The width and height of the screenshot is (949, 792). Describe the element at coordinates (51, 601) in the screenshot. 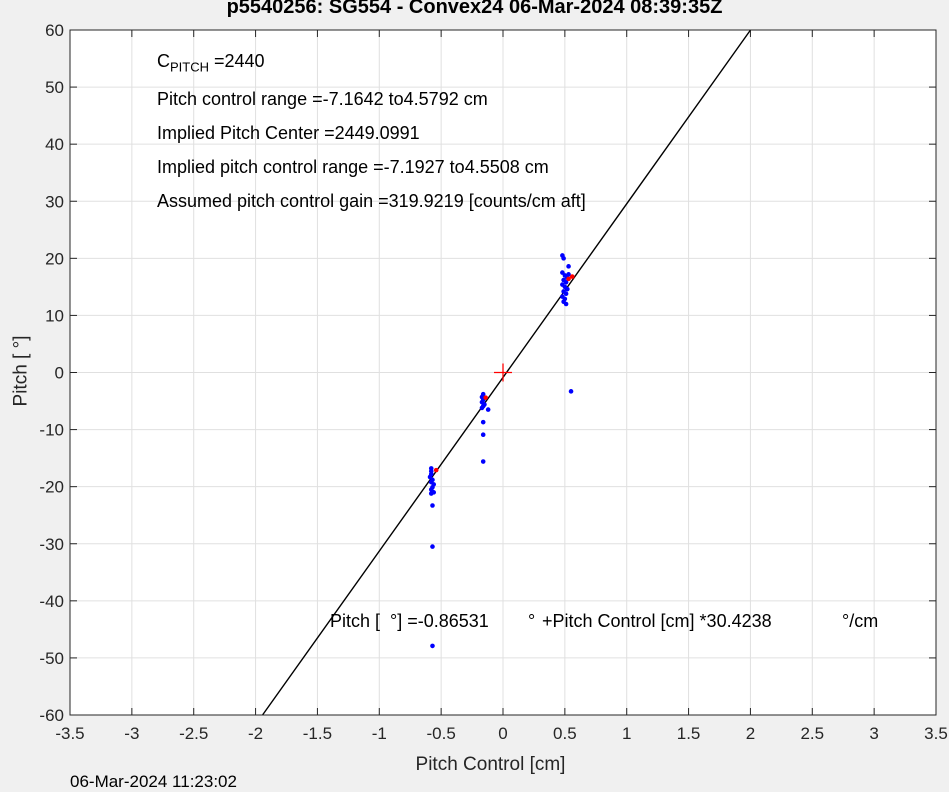

I see `y-tick-label: -40` at that location.